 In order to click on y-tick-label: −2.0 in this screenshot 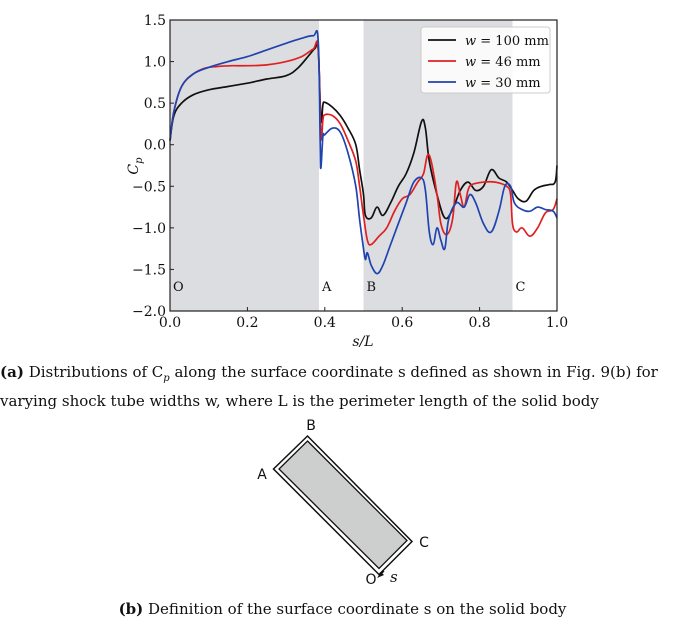, I will do `click(149, 312)`.